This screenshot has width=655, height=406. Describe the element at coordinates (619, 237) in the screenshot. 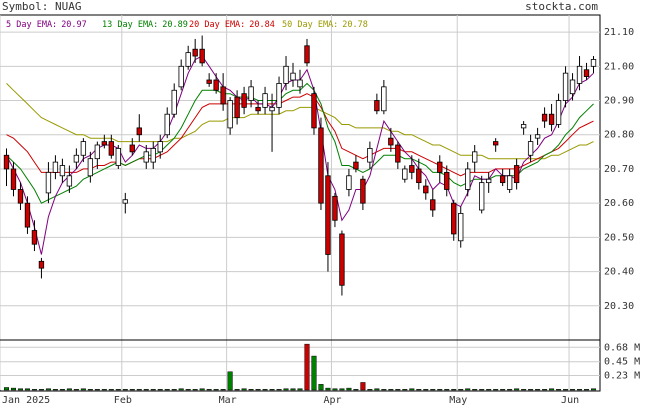

I see `price-tick-label: 20.50` at that location.